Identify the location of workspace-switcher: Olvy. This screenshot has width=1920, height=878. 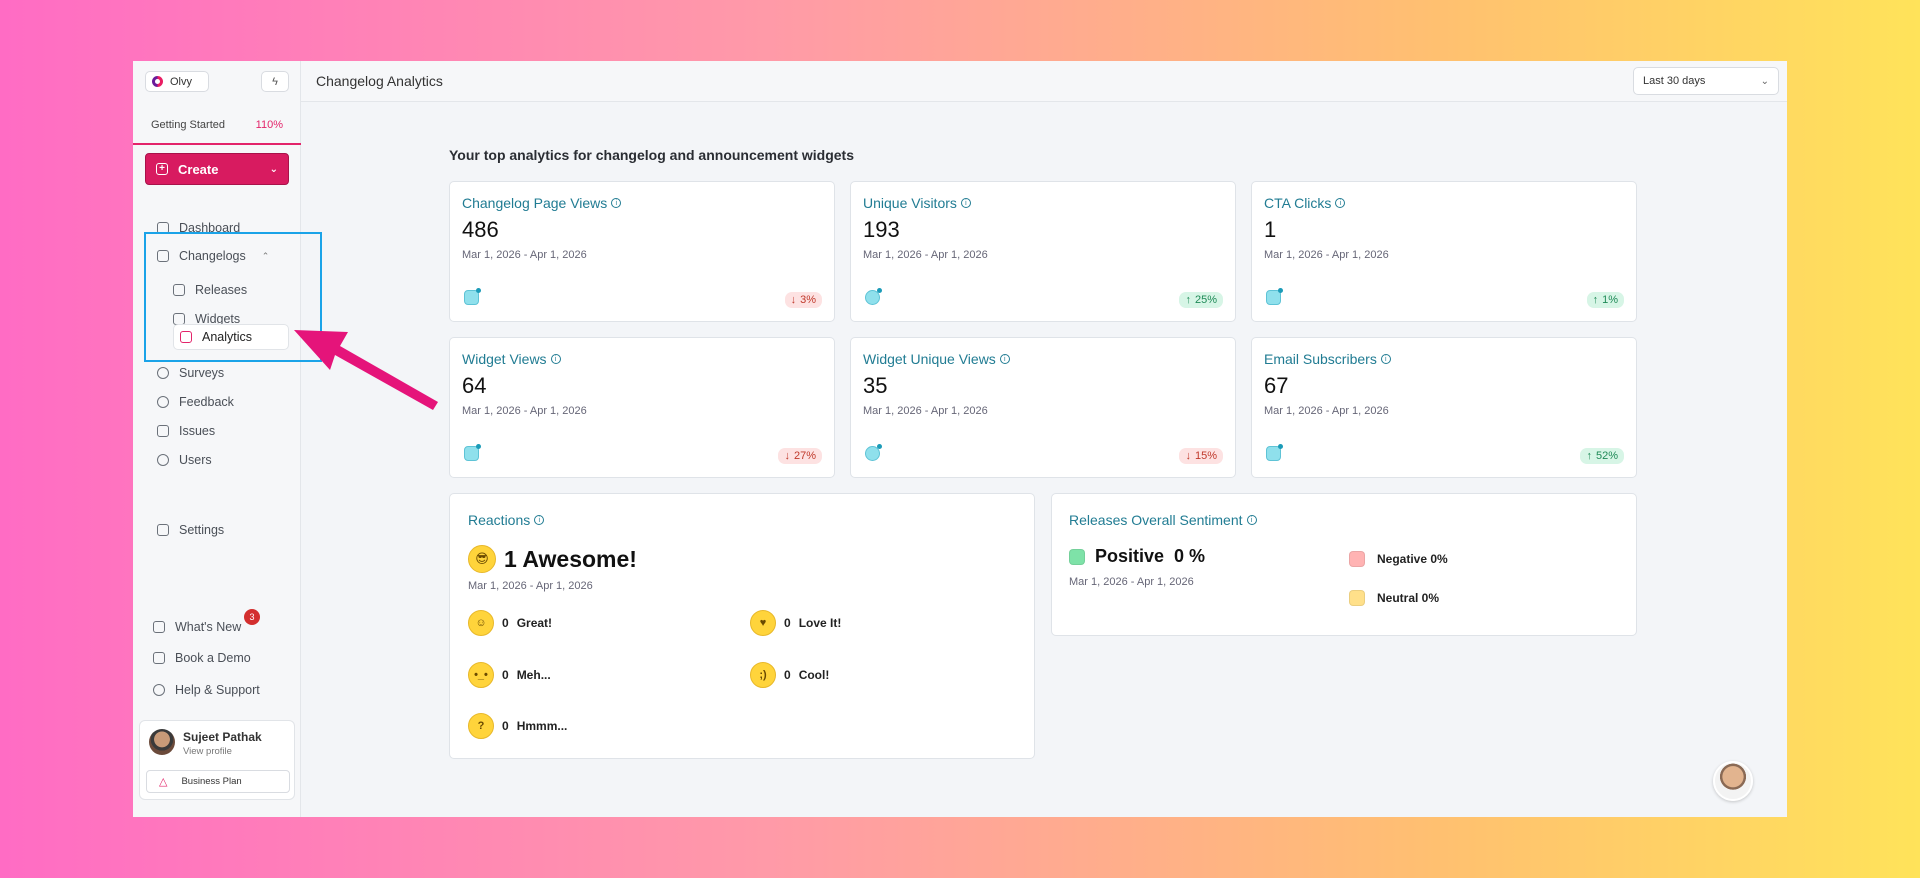
(177, 81).